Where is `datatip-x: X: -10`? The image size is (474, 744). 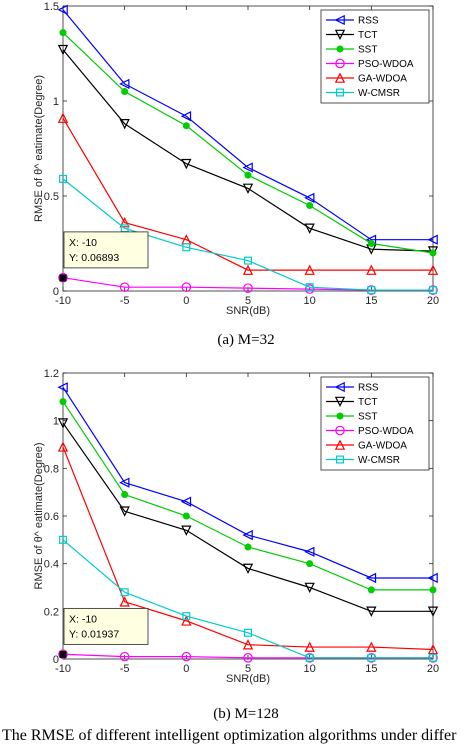 datatip-x: X: -10 is located at coordinates (83, 619).